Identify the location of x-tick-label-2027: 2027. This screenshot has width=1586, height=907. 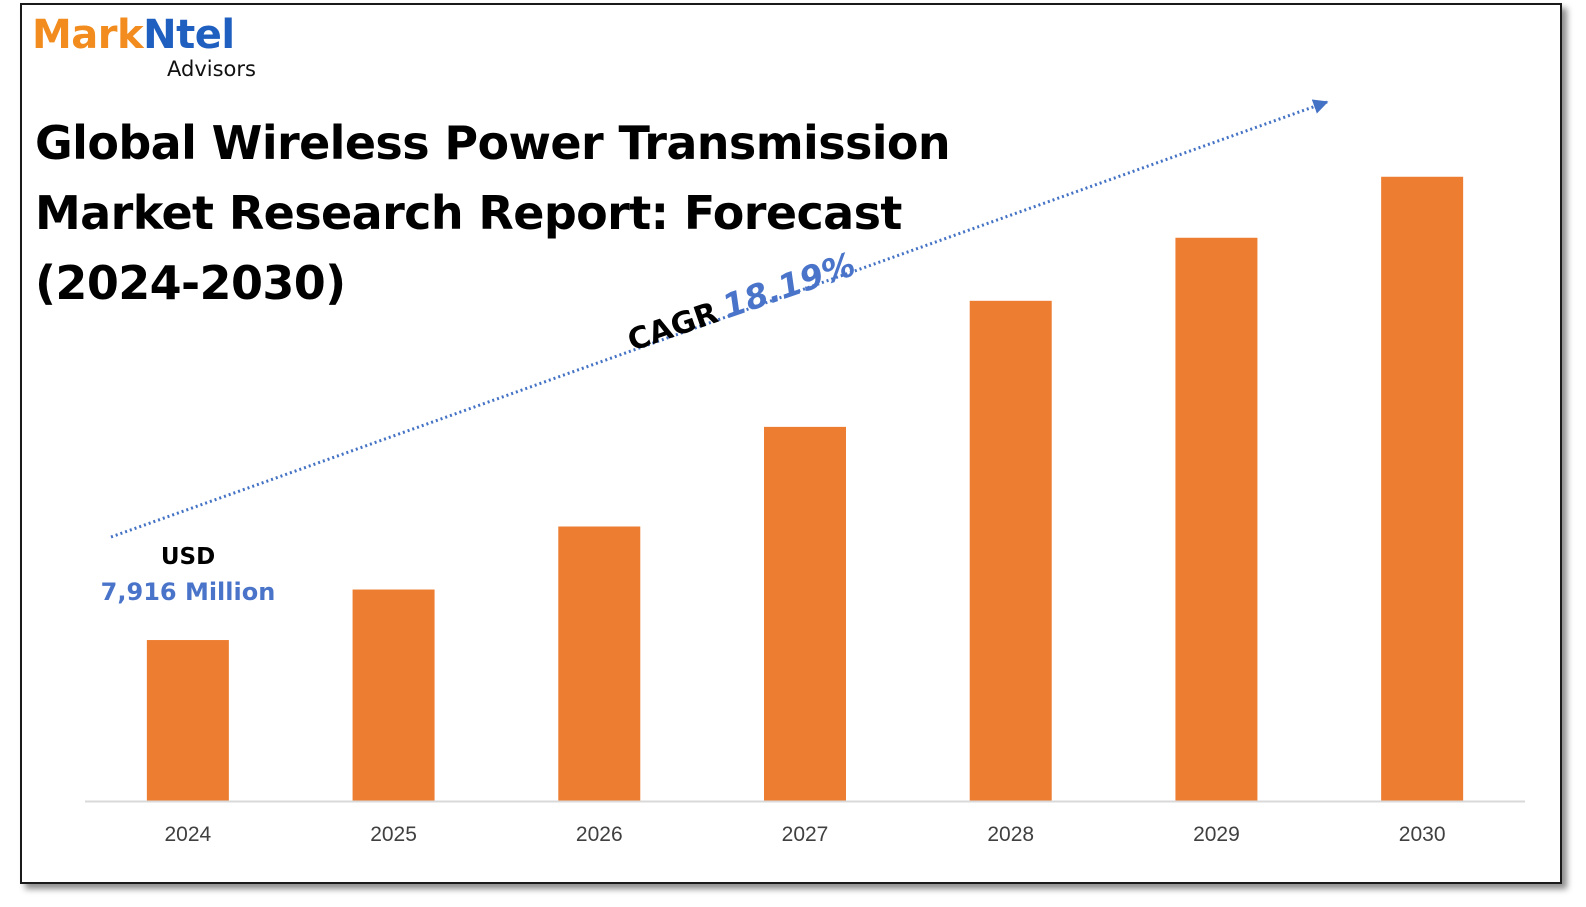
(805, 834).